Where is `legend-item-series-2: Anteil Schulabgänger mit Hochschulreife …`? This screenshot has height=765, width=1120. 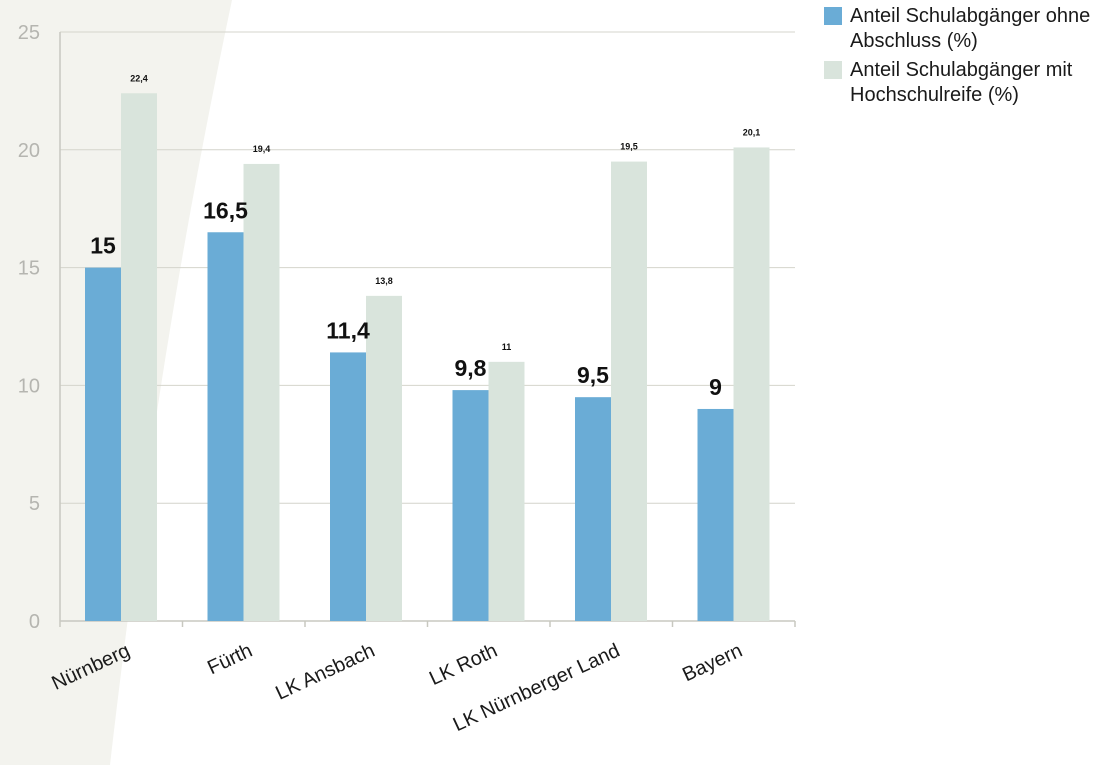
legend-item-series-2: Anteil Schulabgänger mit Hochschulreife … is located at coordinates (969, 83).